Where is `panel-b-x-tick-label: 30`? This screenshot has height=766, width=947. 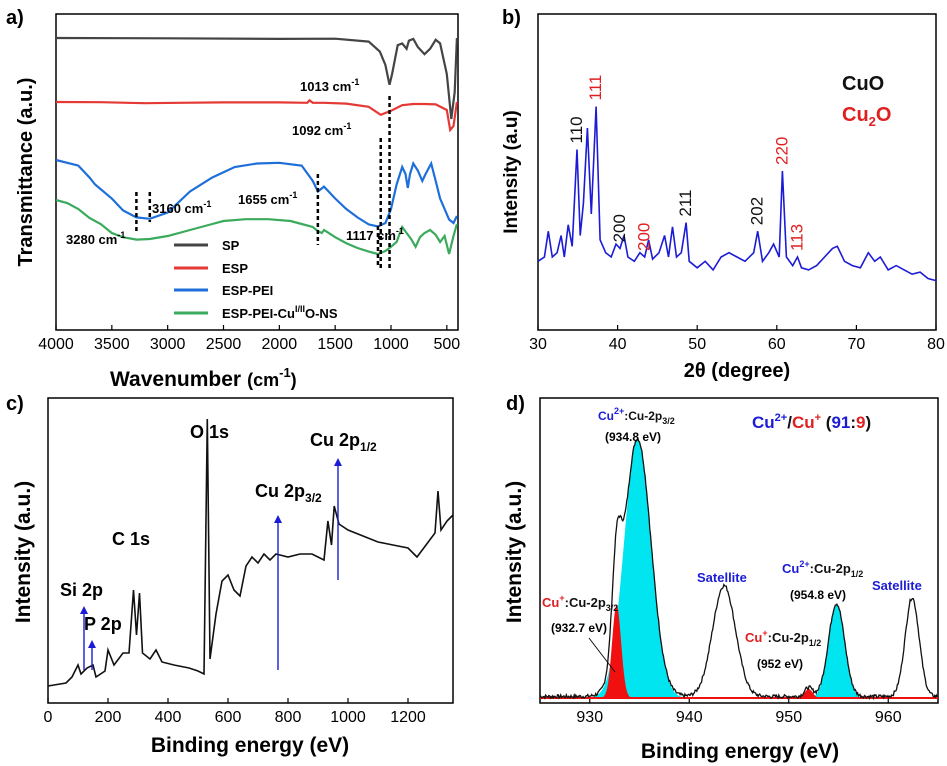 panel-b-x-tick-label: 30 is located at coordinates (538, 344).